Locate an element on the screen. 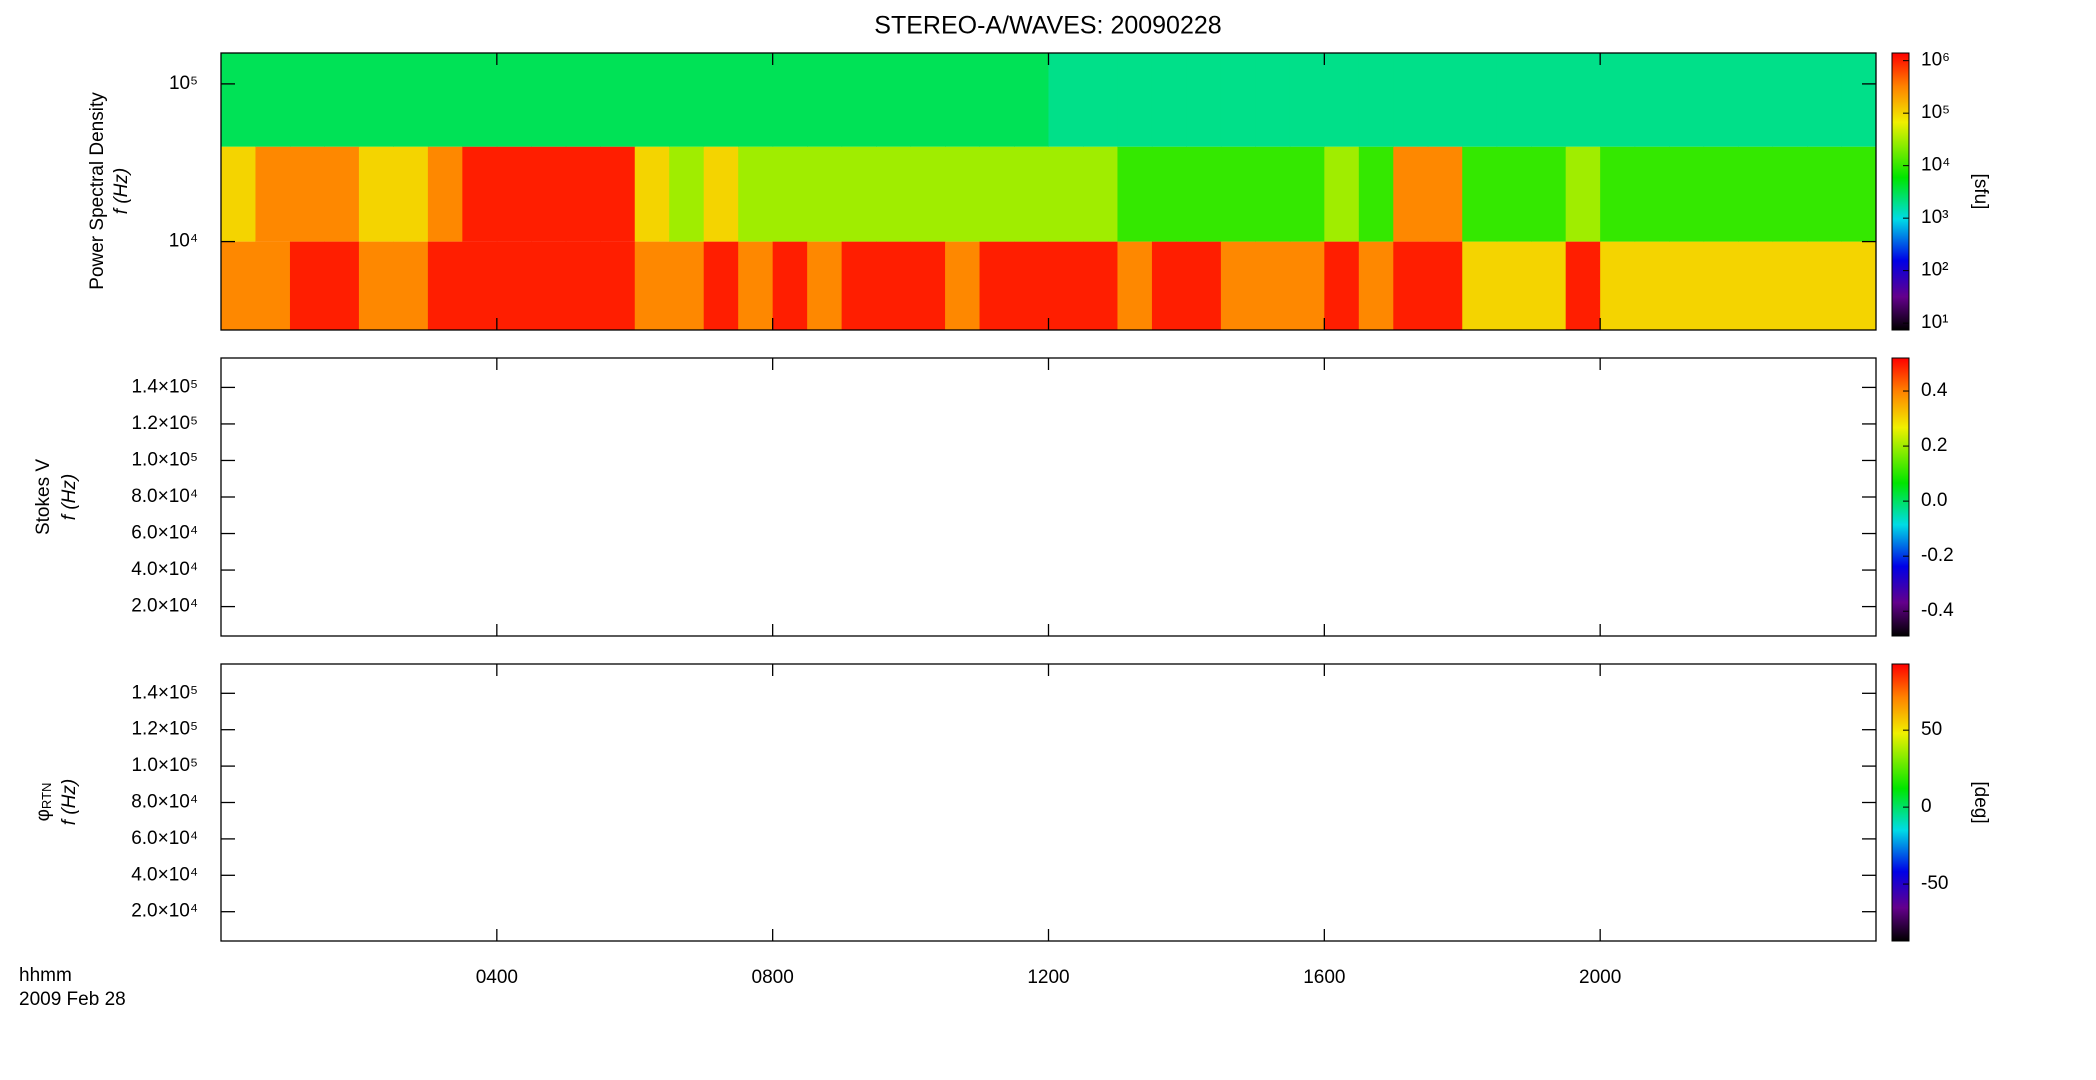 This screenshot has height=1080, width=2096. colorbar-label: [sfu] is located at coordinates (1980, 192).